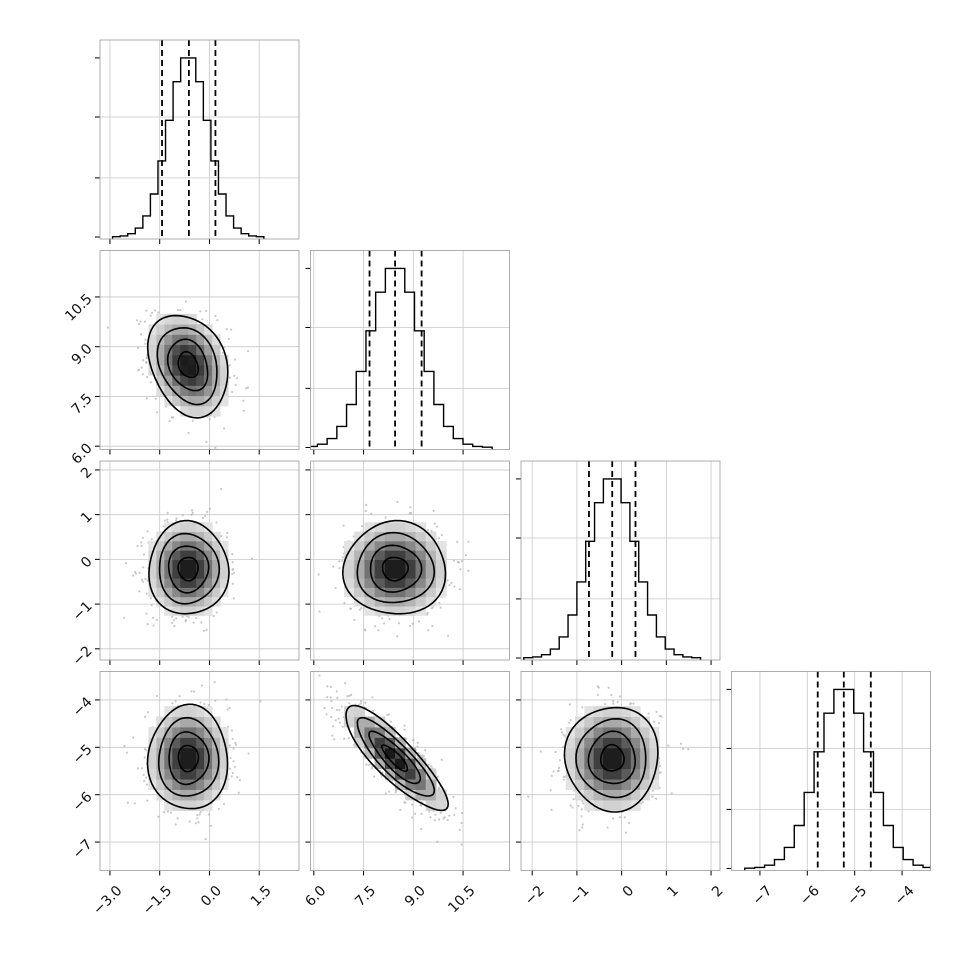 The width and height of the screenshot is (970, 970). Describe the element at coordinates (612, 758) in the screenshot. I see `density-grid` at that location.